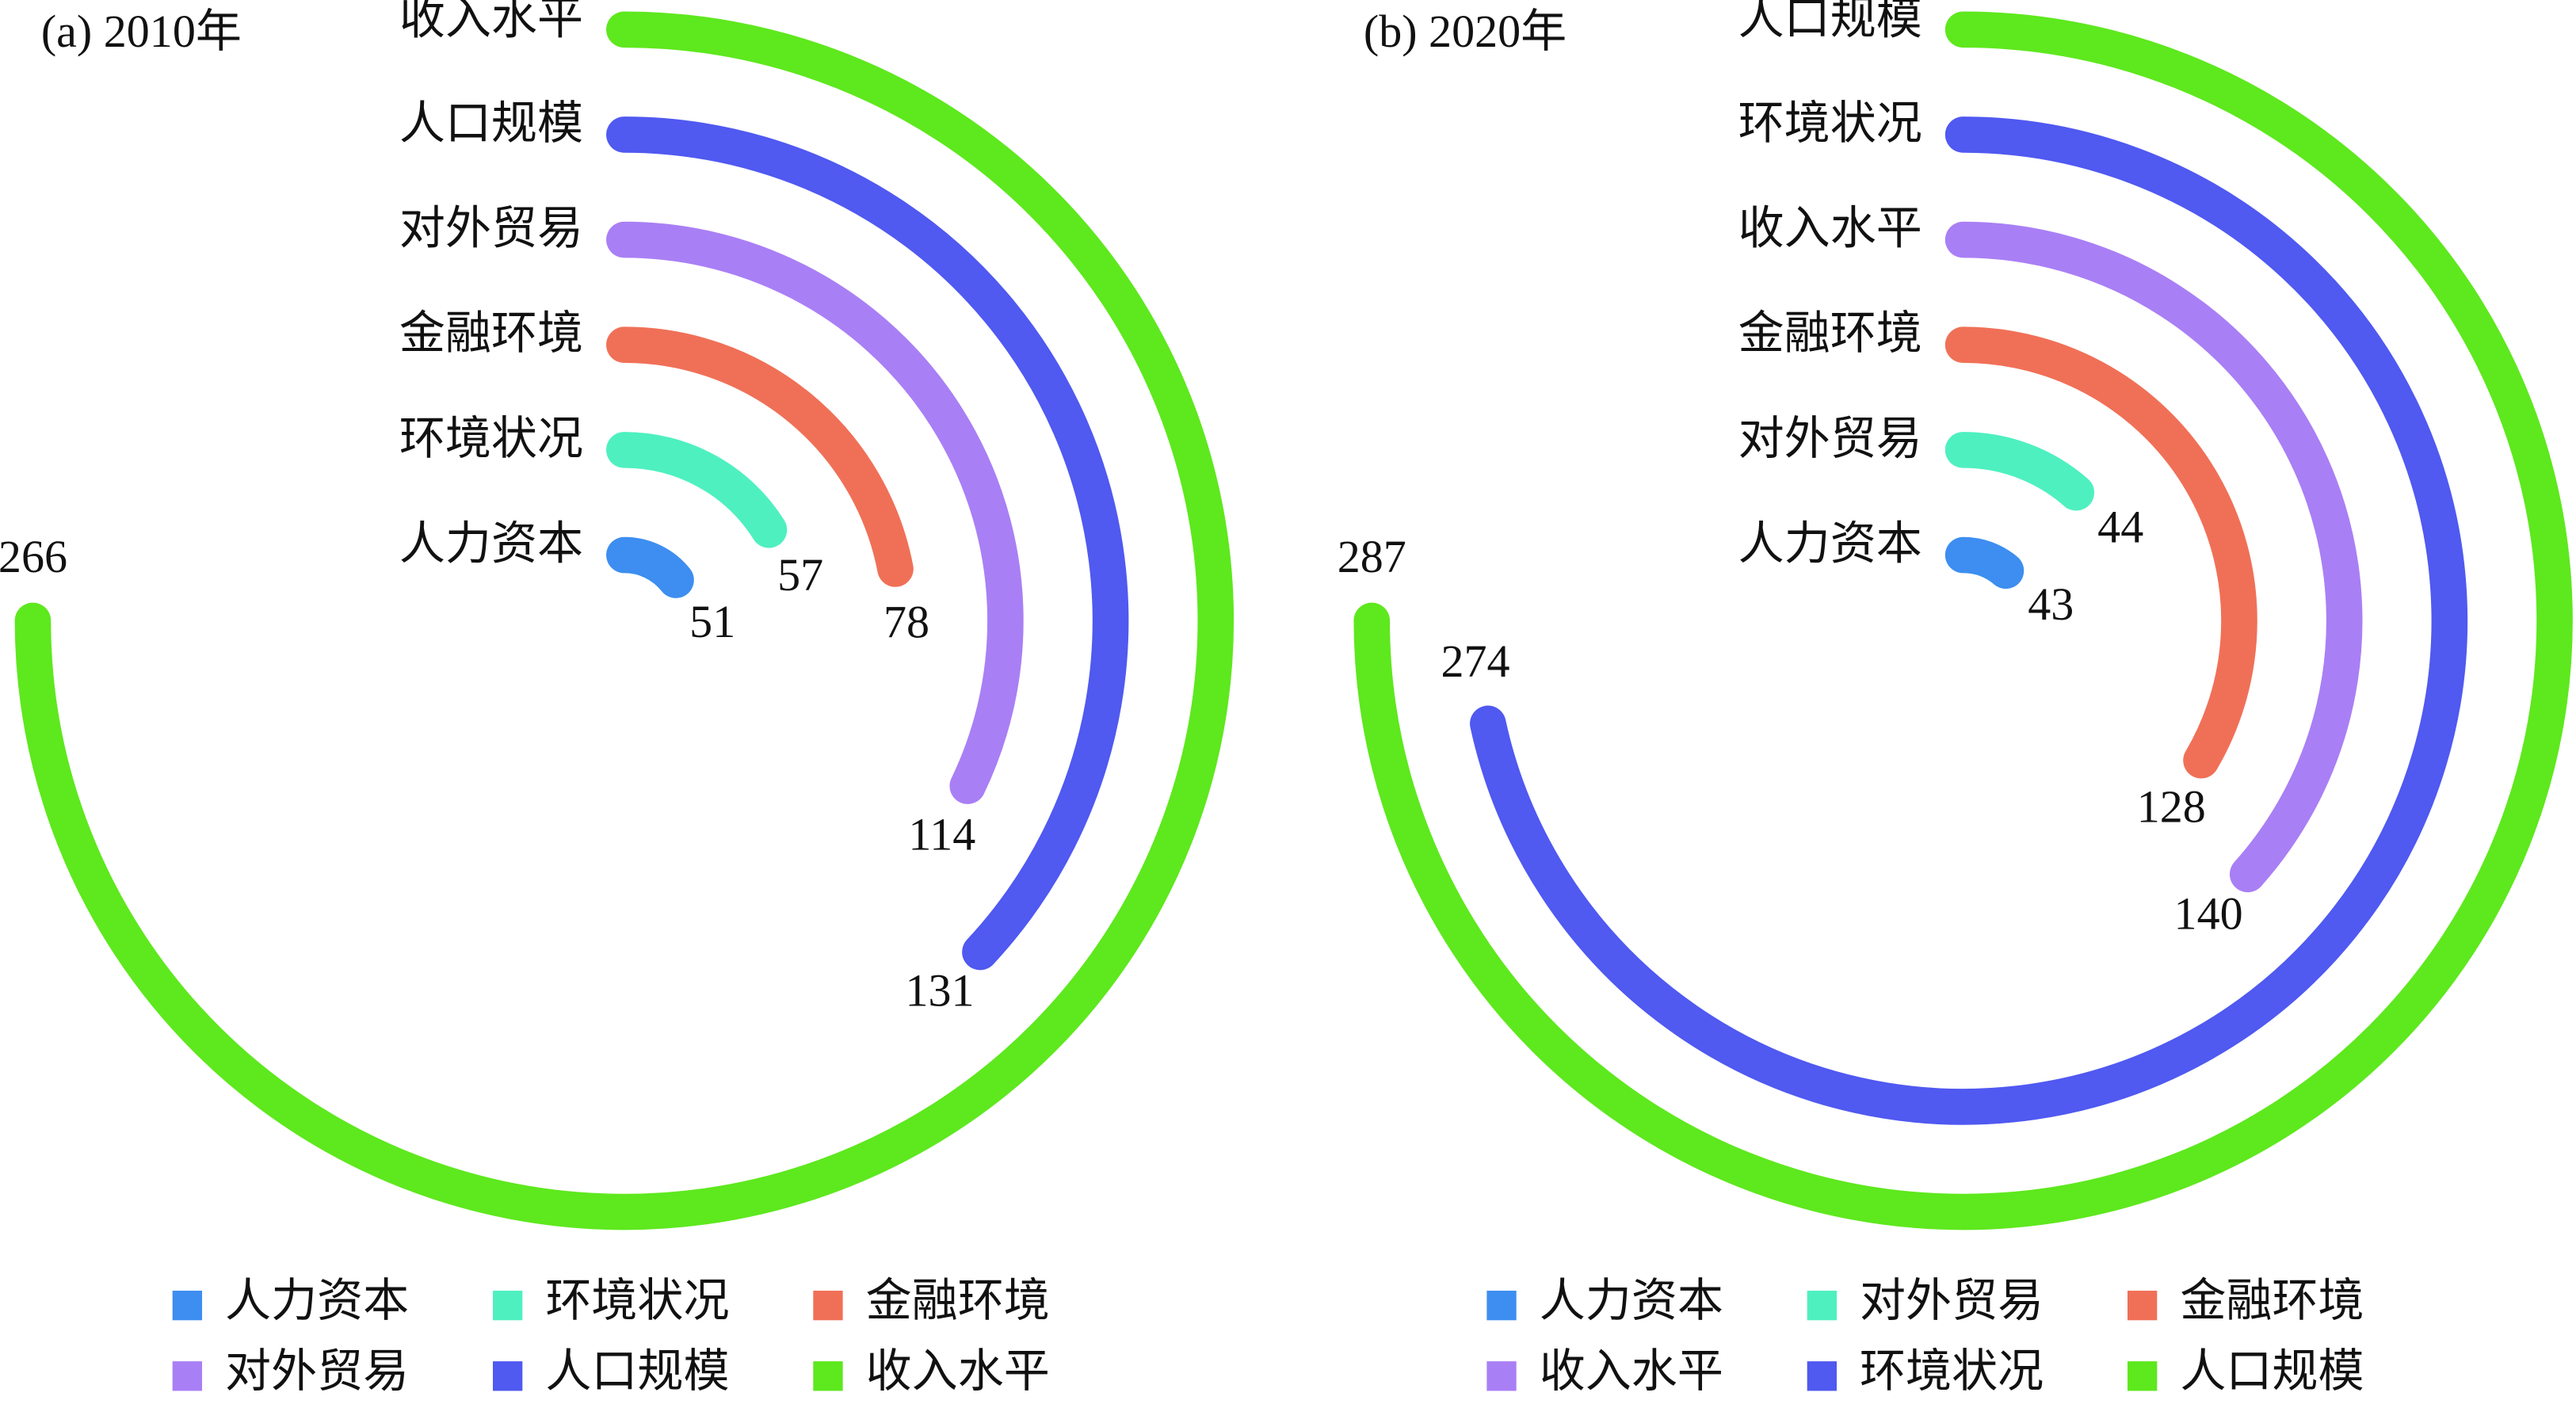 The width and height of the screenshot is (2576, 1404). What do you see at coordinates (2051, 604) in the screenshot?
I see `value-label: 43` at bounding box center [2051, 604].